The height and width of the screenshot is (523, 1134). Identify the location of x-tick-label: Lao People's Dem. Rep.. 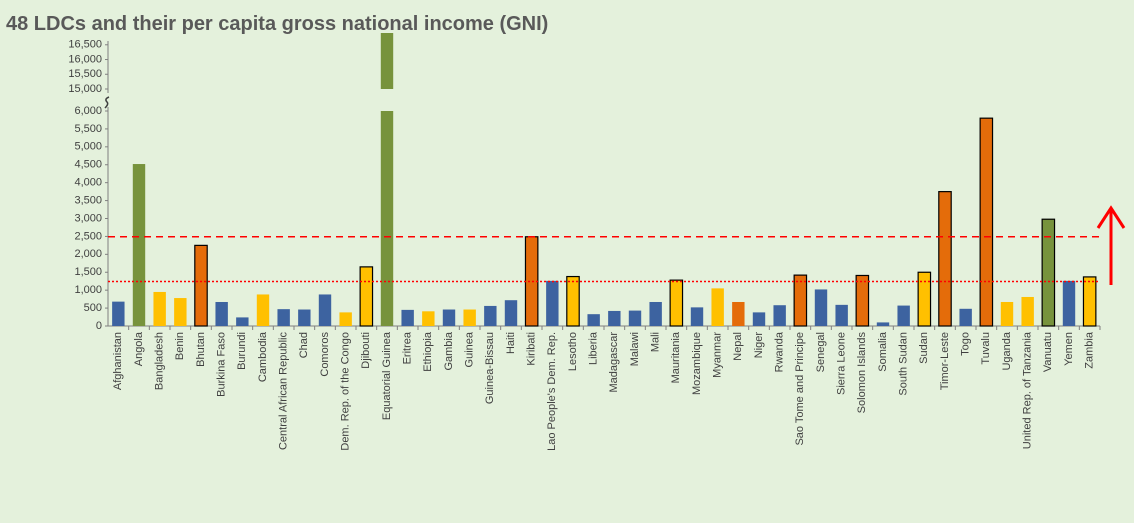
(552, 391).